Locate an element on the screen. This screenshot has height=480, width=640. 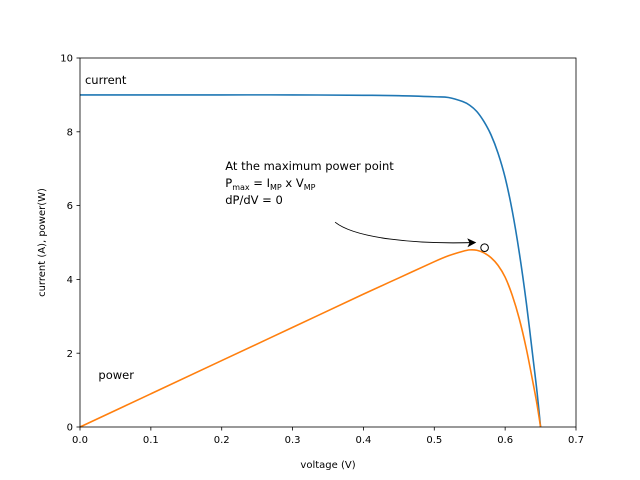
max-power-point-marker is located at coordinates (484, 247).